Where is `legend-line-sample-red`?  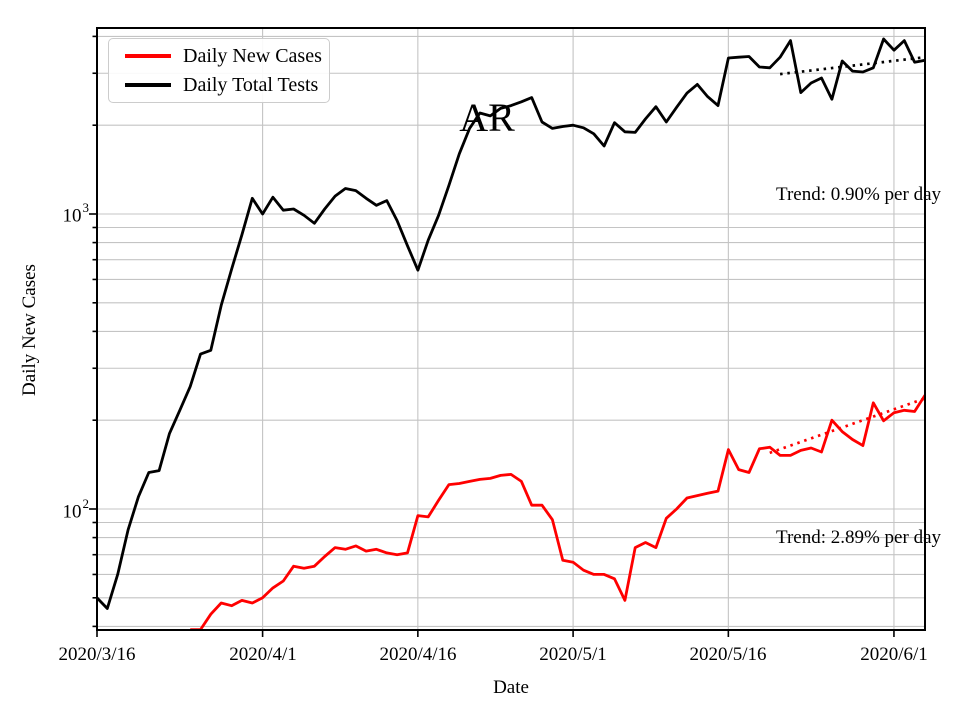
legend-line-sample-red is located at coordinates (148, 56).